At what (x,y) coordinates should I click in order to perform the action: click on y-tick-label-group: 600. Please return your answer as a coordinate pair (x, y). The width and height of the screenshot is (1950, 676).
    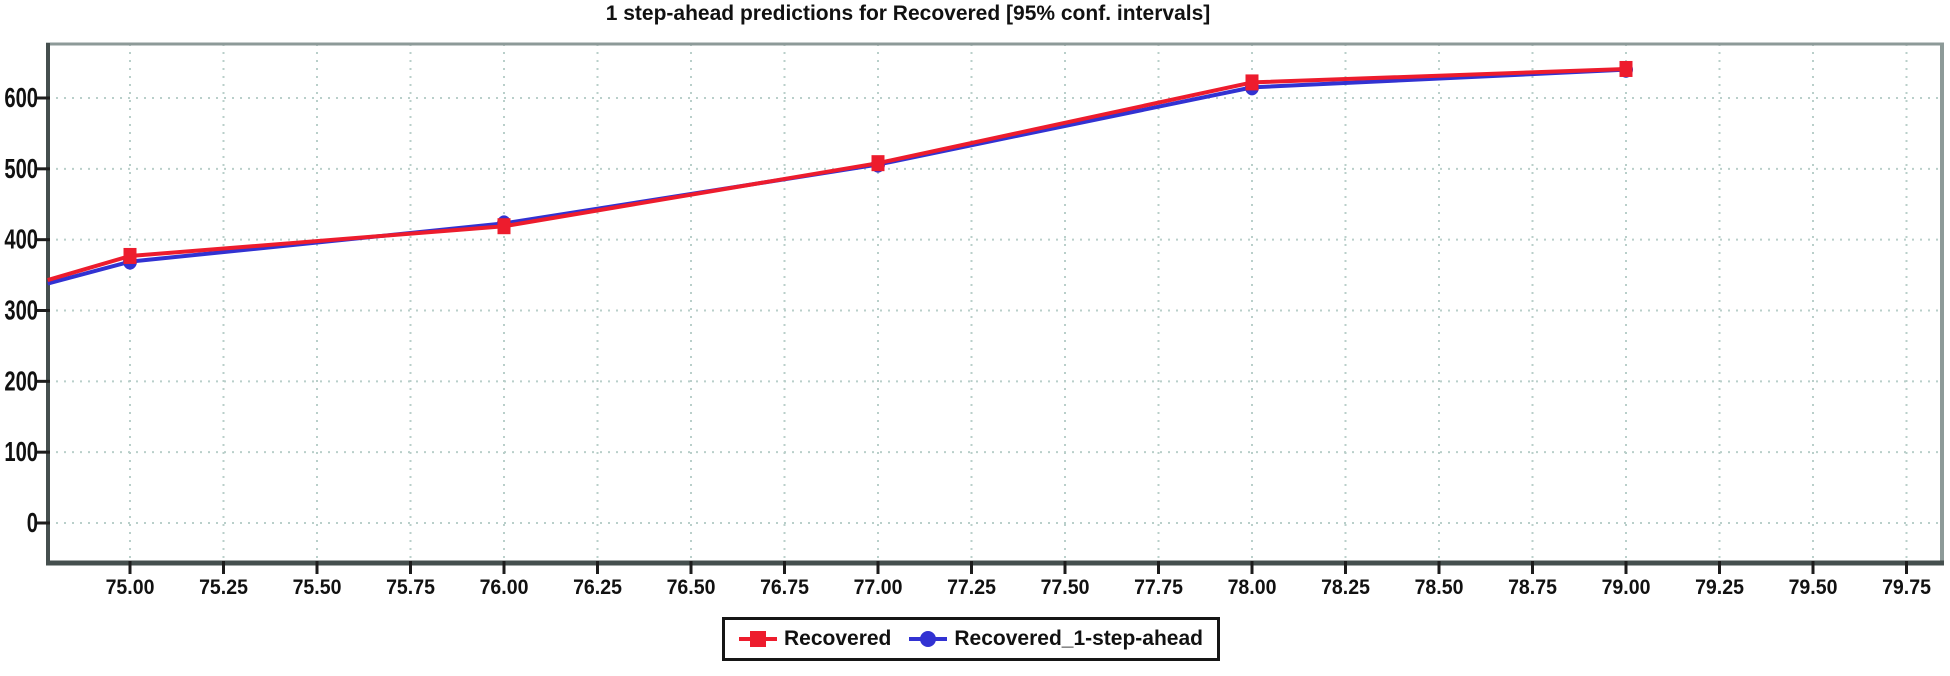
    Looking at the image, I should click on (21, 98).